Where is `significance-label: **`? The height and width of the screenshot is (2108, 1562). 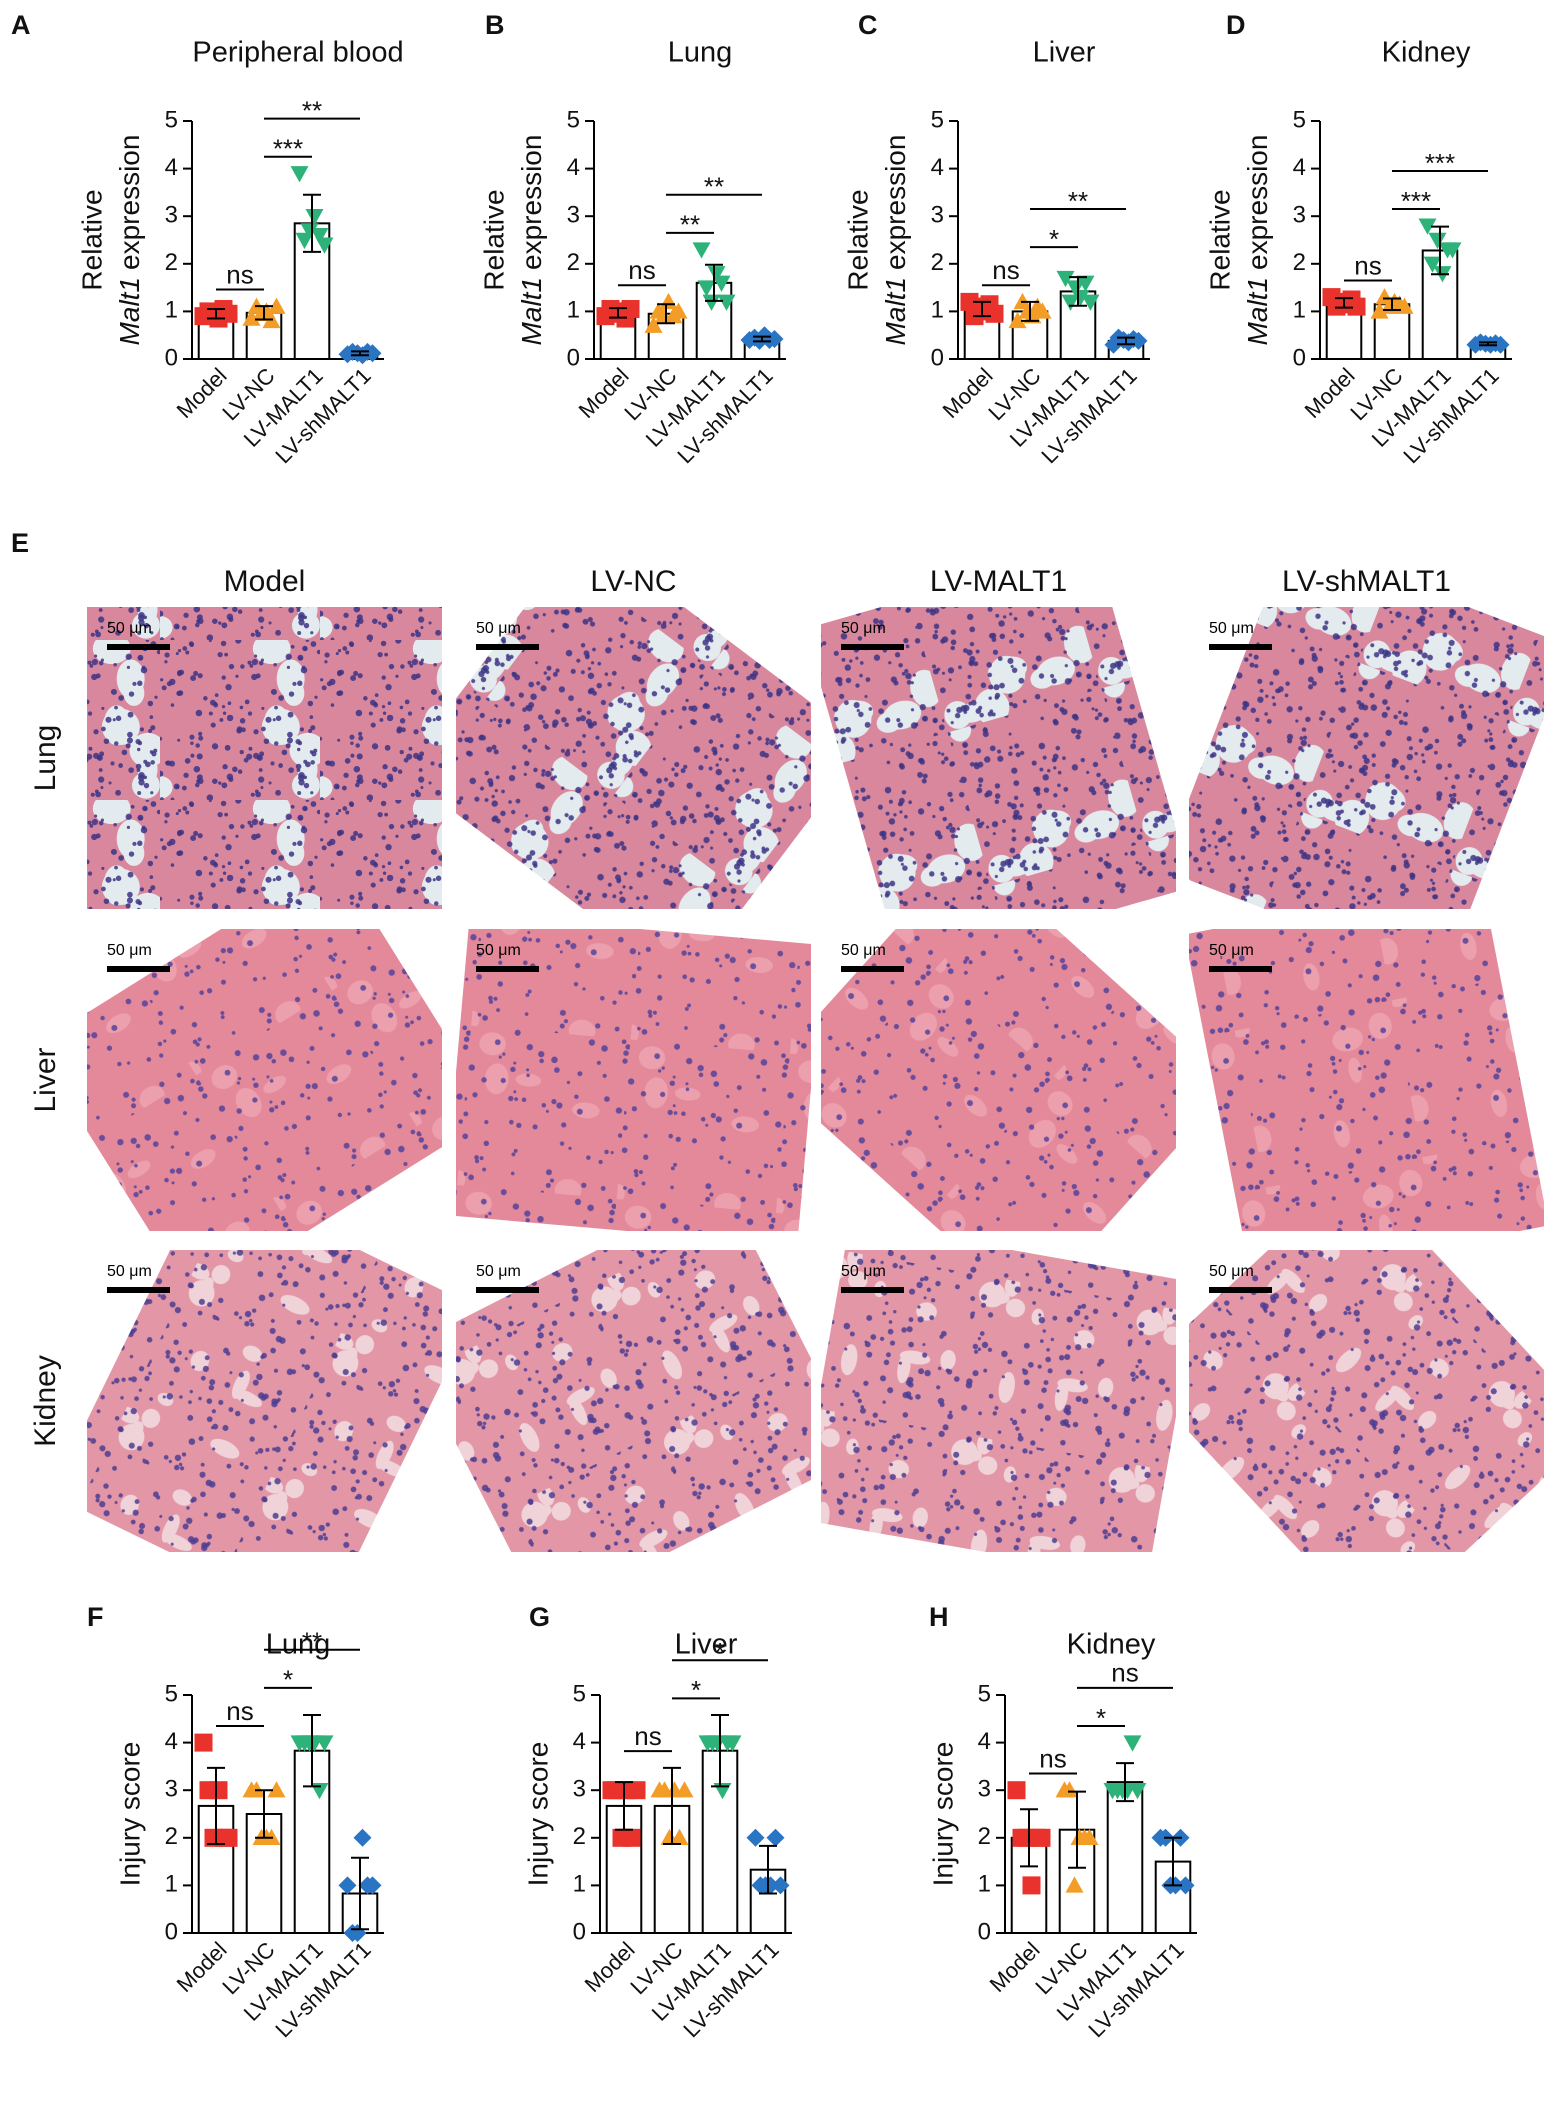 significance-label: ** is located at coordinates (714, 187).